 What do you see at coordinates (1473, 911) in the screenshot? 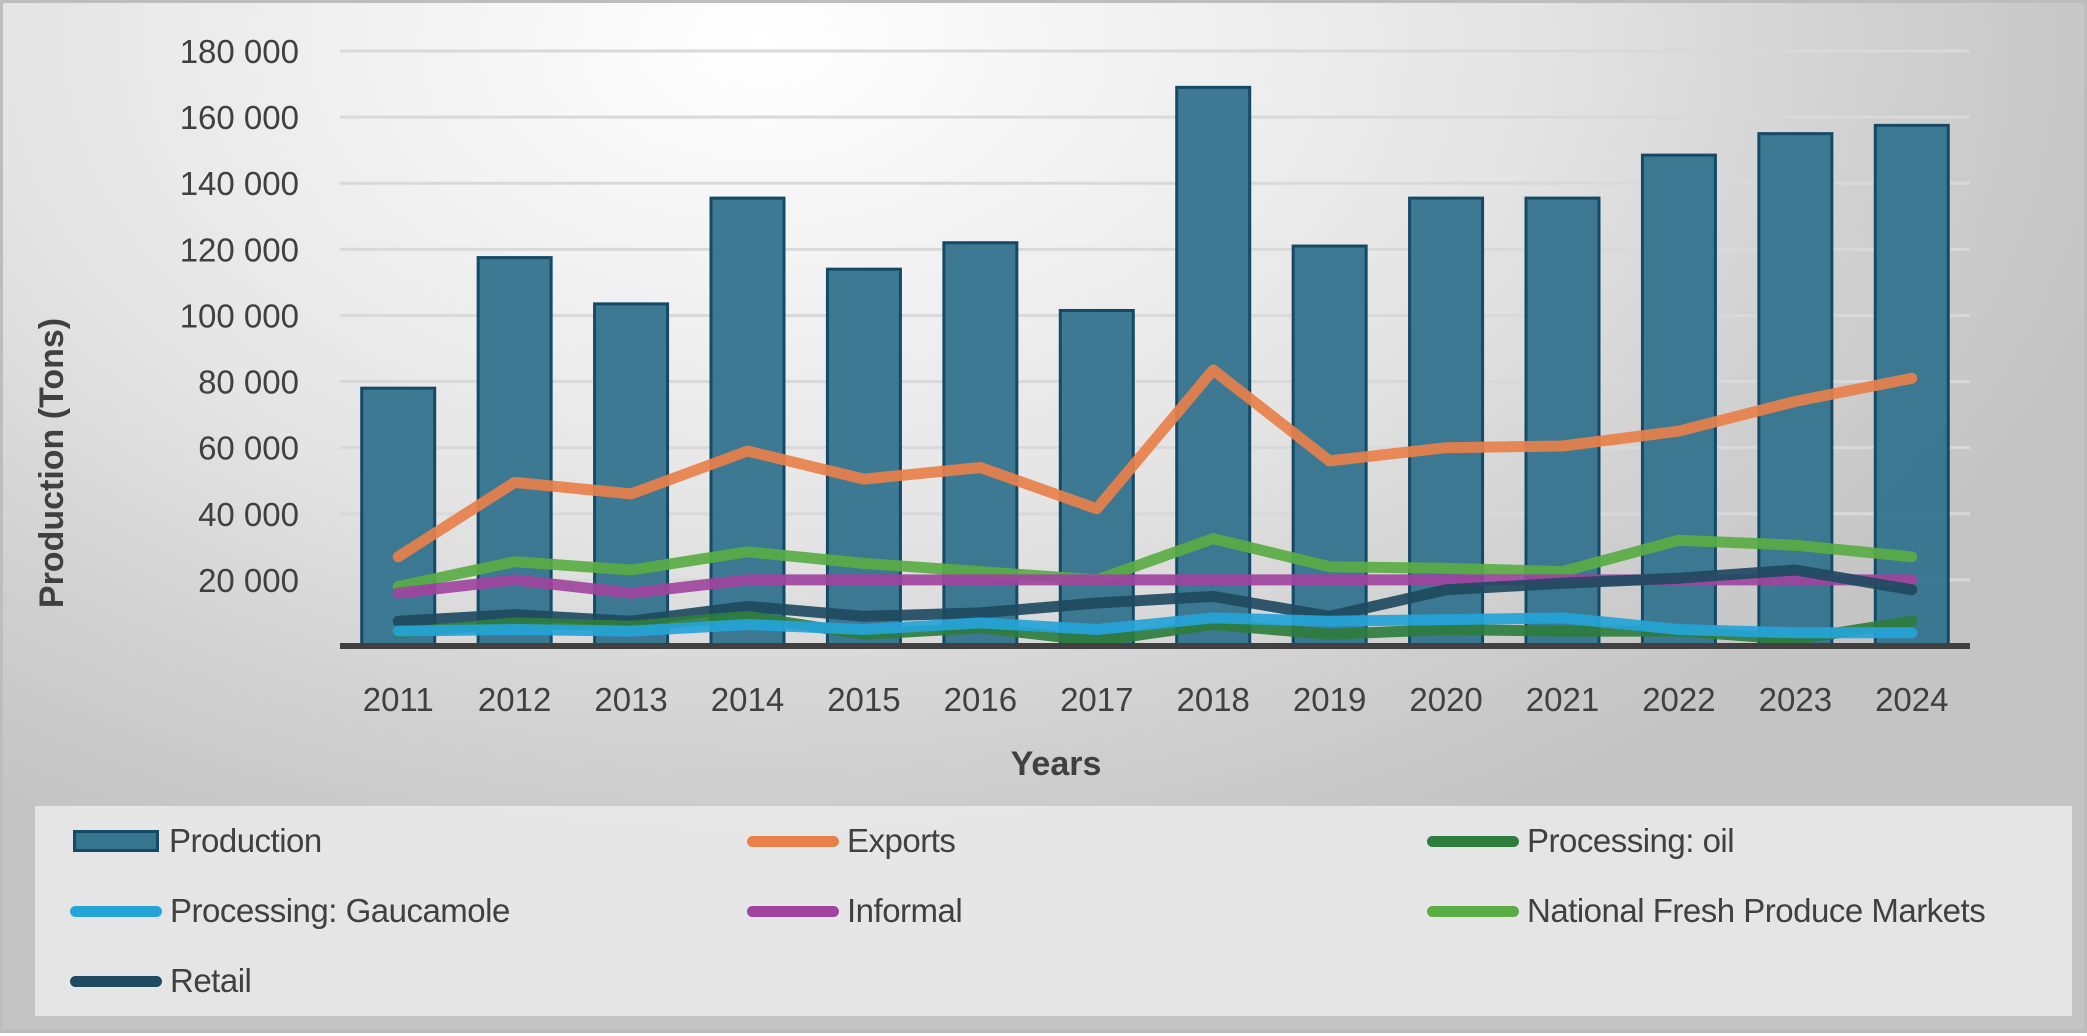
I see `legend-swatch-national-fresh-produce-markets` at bounding box center [1473, 911].